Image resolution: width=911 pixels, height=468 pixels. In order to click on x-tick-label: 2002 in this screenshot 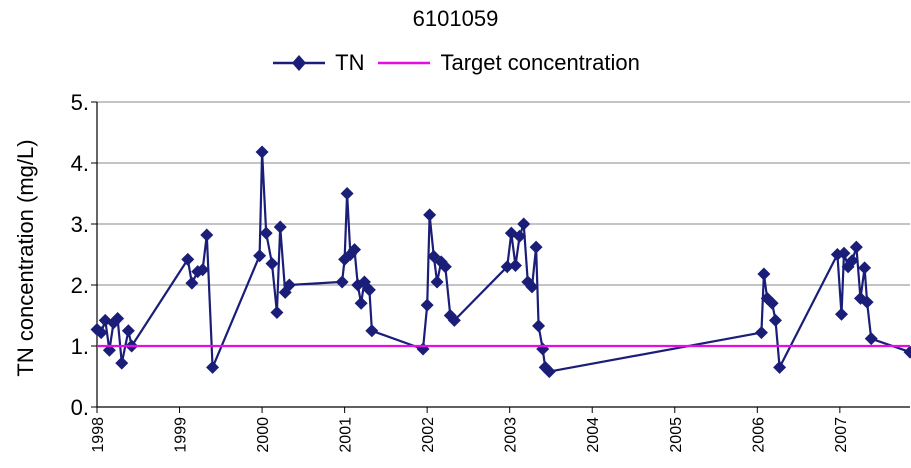, I will do `click(428, 435)`.